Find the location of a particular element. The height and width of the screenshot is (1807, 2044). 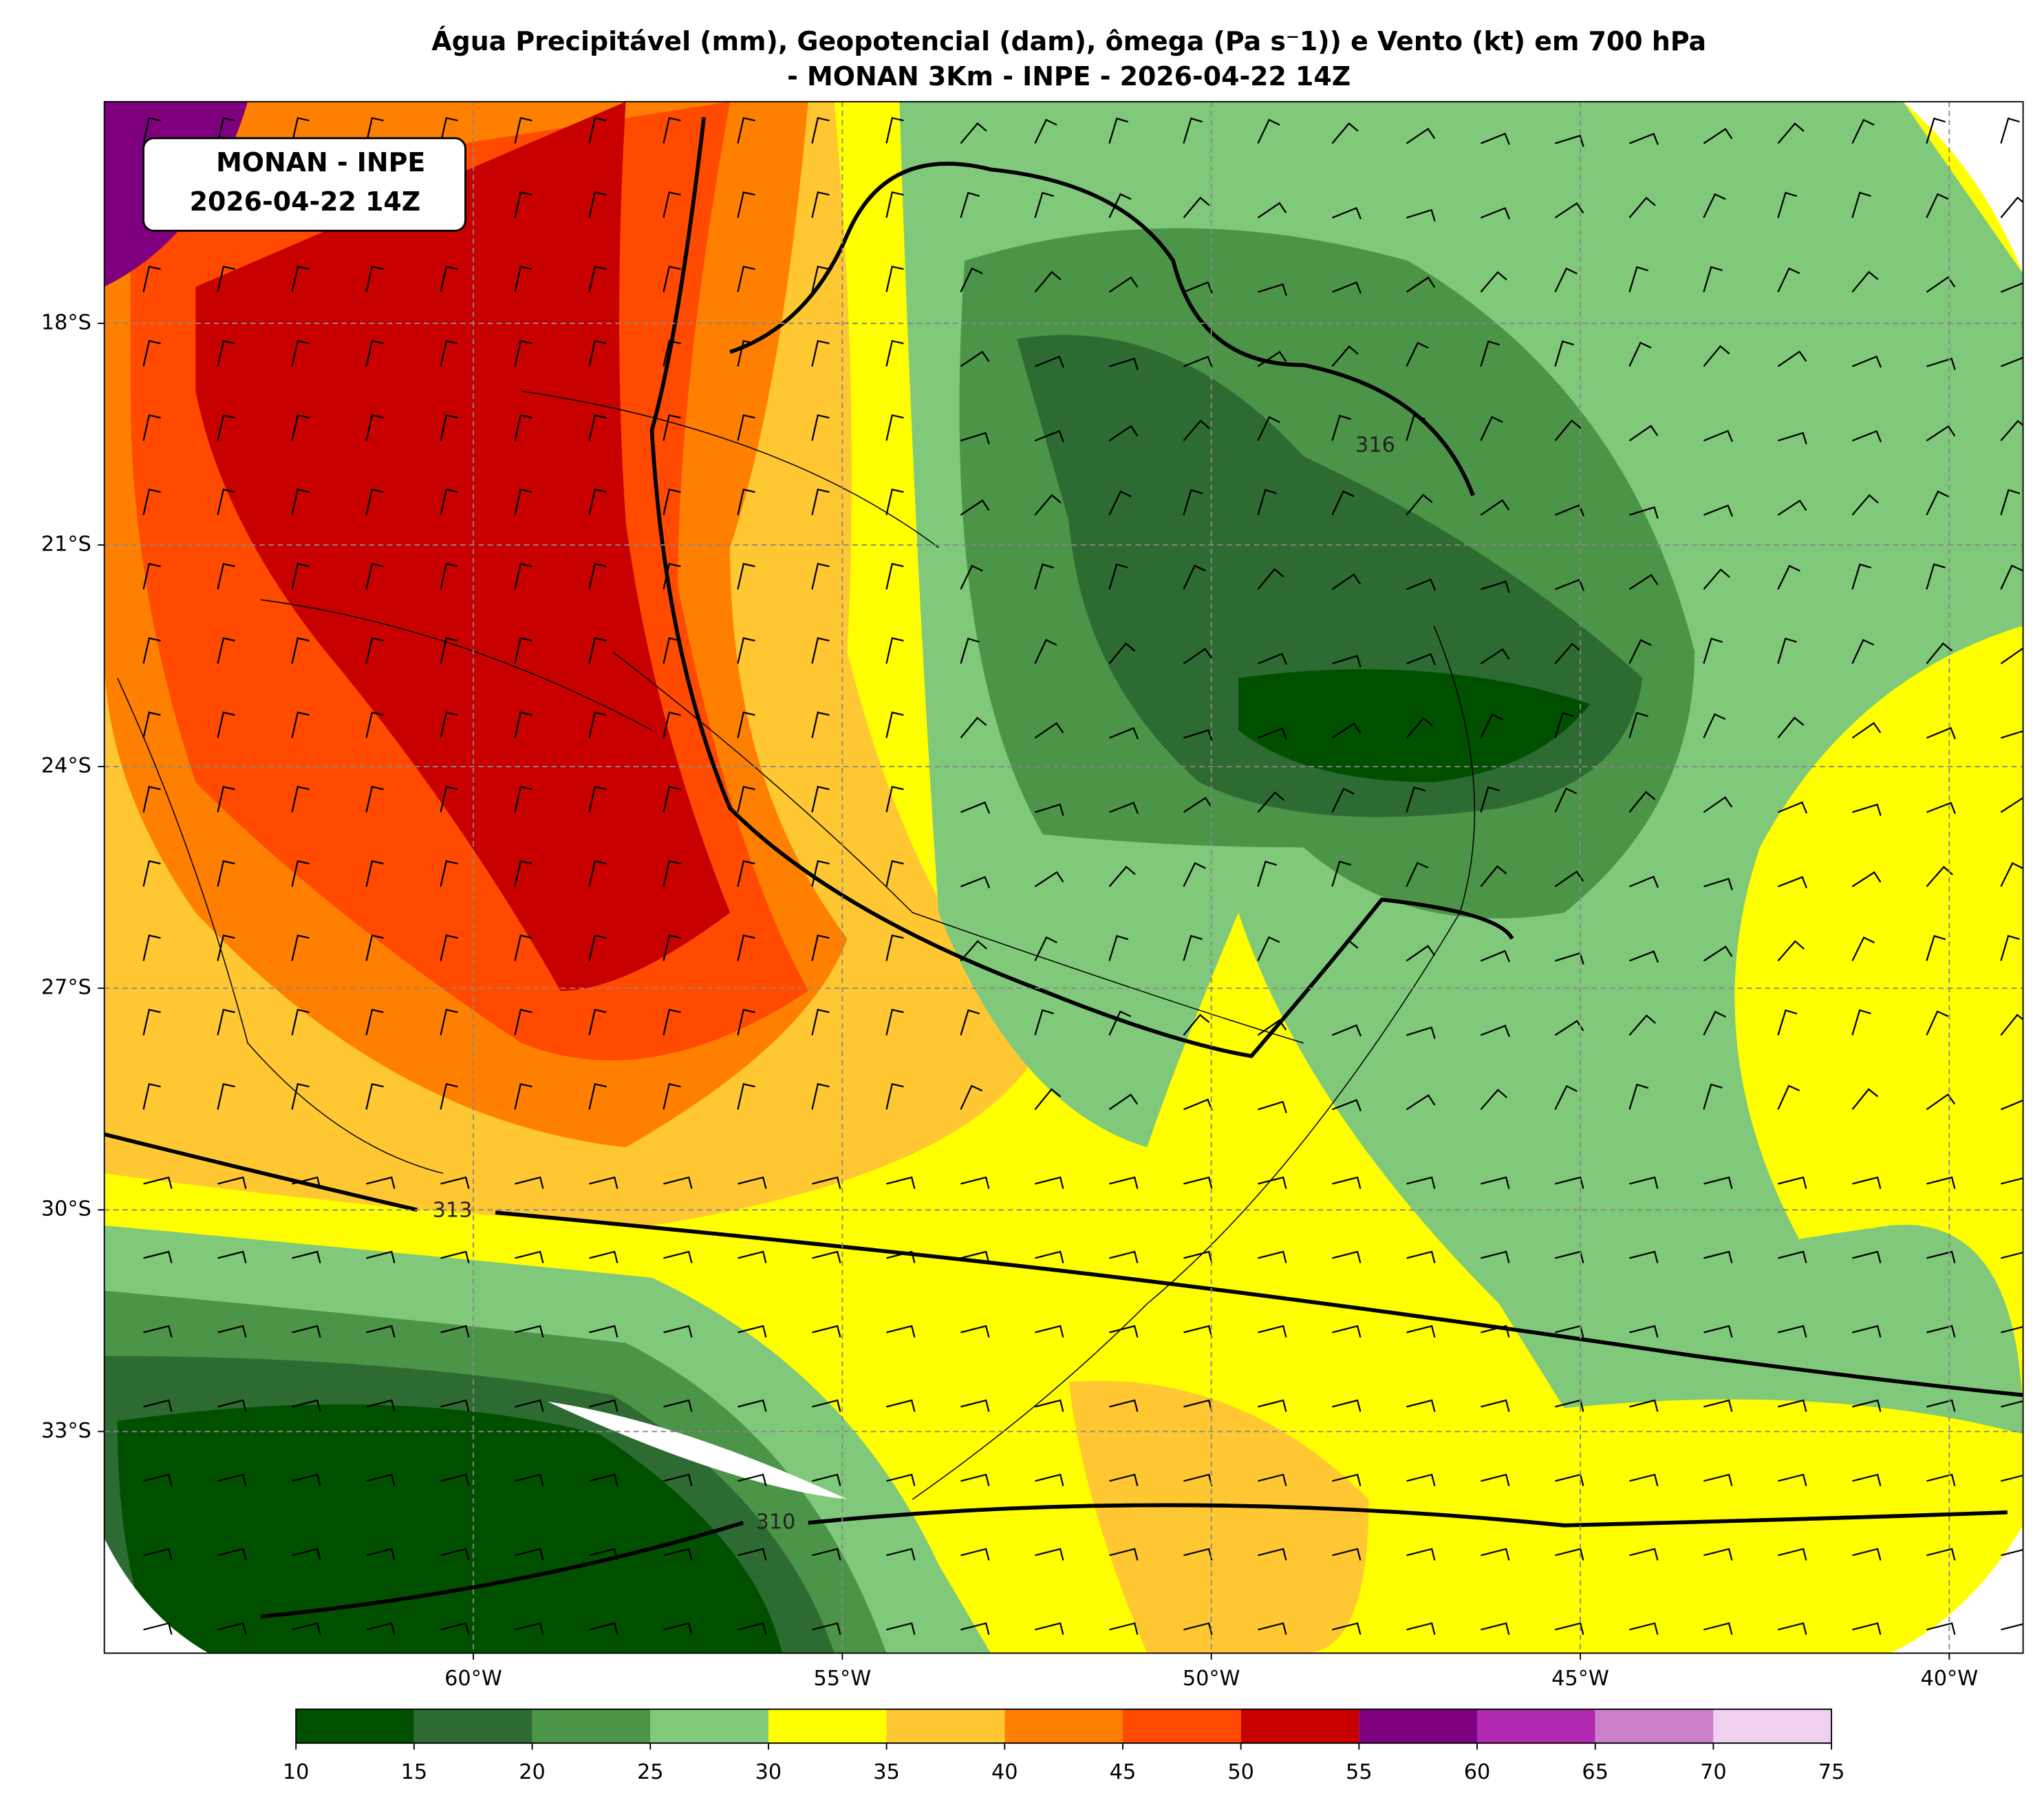

y-tick-label: 21°S is located at coordinates (66, 544).